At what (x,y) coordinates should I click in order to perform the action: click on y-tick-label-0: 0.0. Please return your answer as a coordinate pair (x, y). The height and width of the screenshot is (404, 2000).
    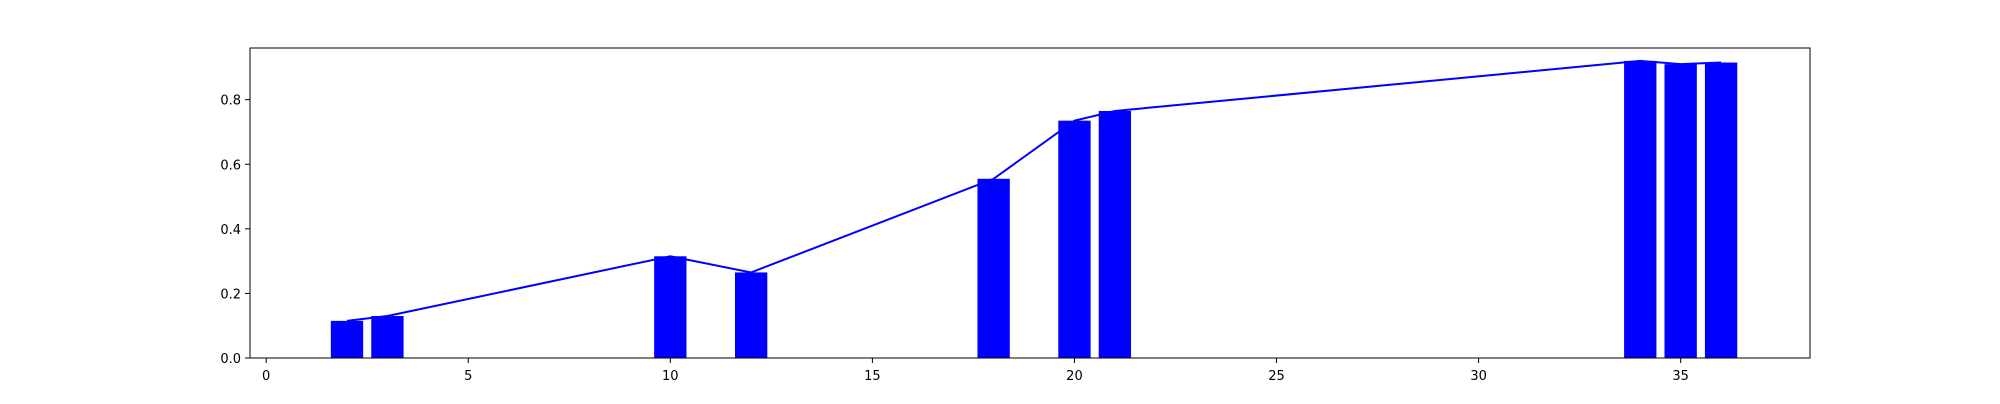
    Looking at the image, I should click on (230, 359).